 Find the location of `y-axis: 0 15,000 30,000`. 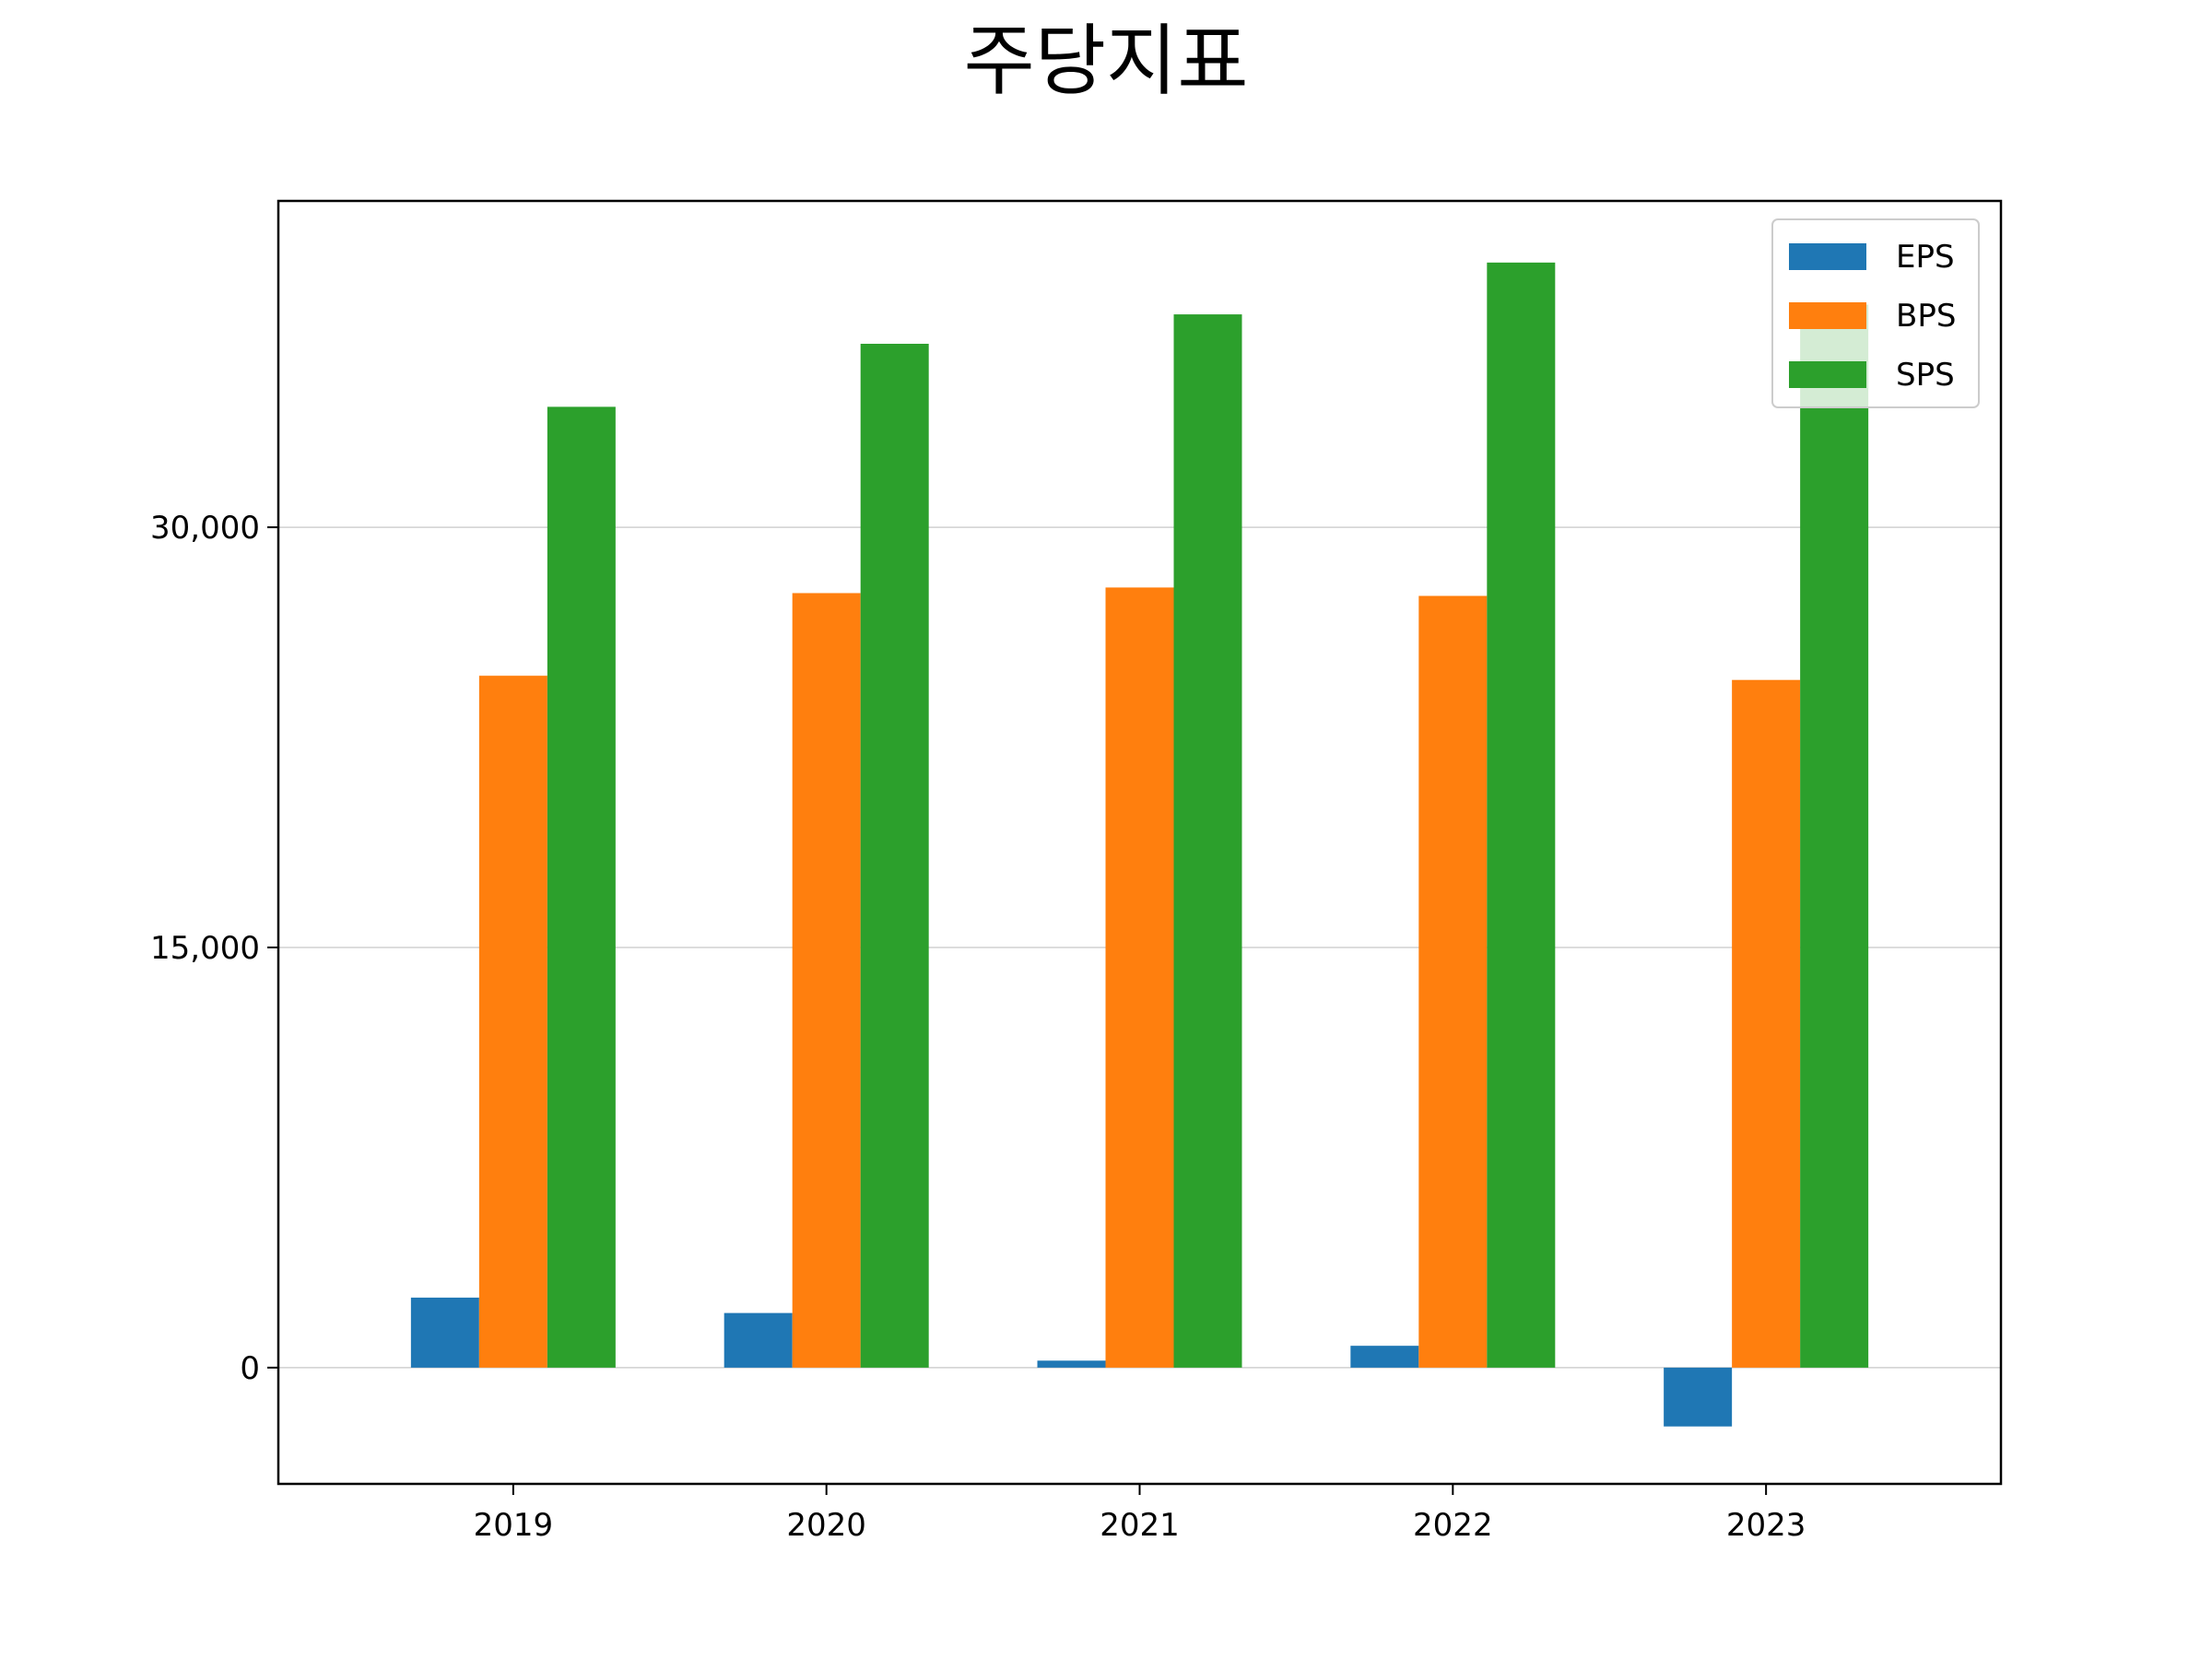

y-axis: 0 15,000 30,000 is located at coordinates (214, 948).